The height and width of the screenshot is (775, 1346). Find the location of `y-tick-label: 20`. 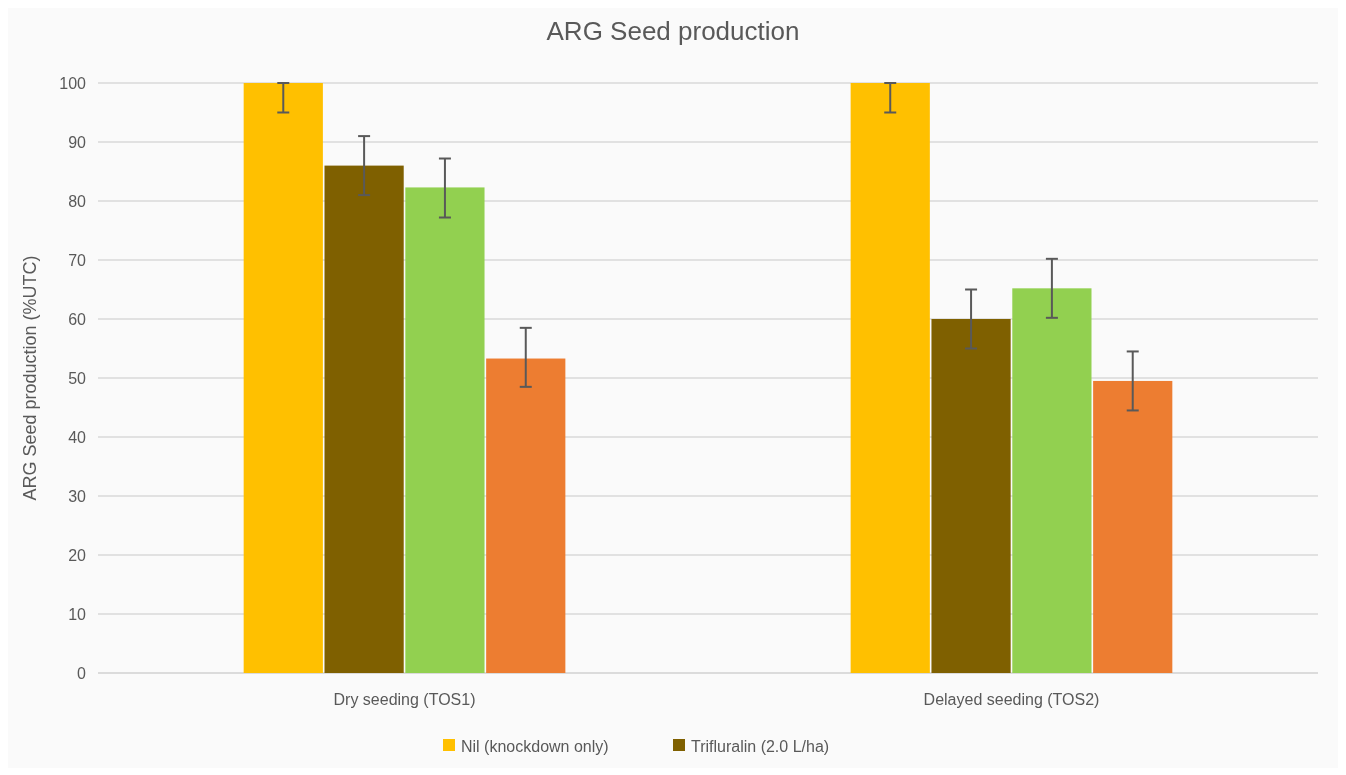

y-tick-label: 20 is located at coordinates (77, 555).